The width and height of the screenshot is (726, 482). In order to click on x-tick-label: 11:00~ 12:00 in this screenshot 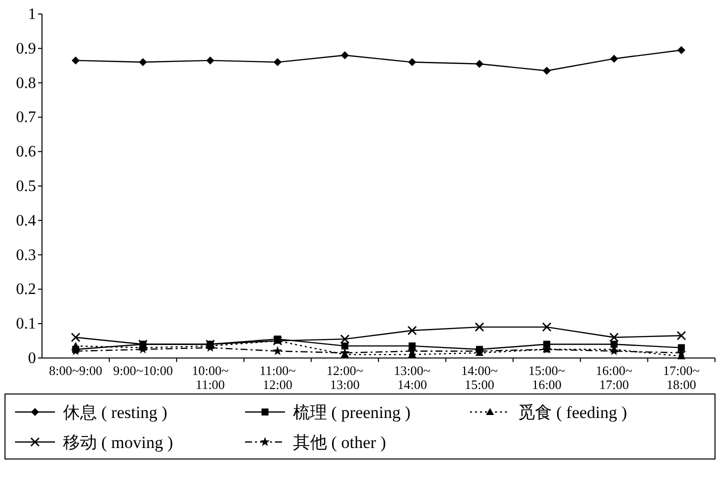, I will do `click(277, 377)`.